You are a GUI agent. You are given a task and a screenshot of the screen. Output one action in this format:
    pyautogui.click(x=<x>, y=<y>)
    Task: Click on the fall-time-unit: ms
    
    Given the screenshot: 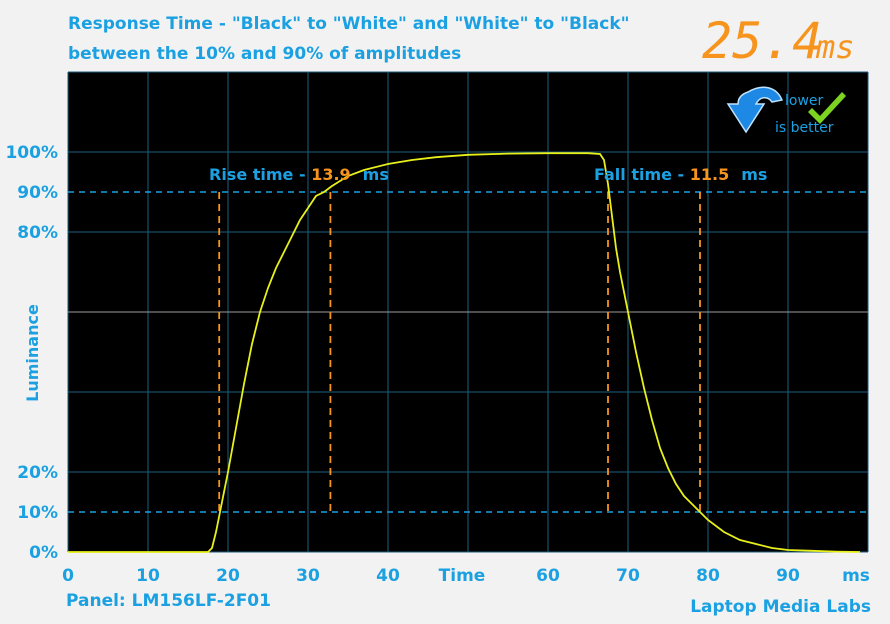 What is the action you would take?
    pyautogui.click(x=754, y=174)
    